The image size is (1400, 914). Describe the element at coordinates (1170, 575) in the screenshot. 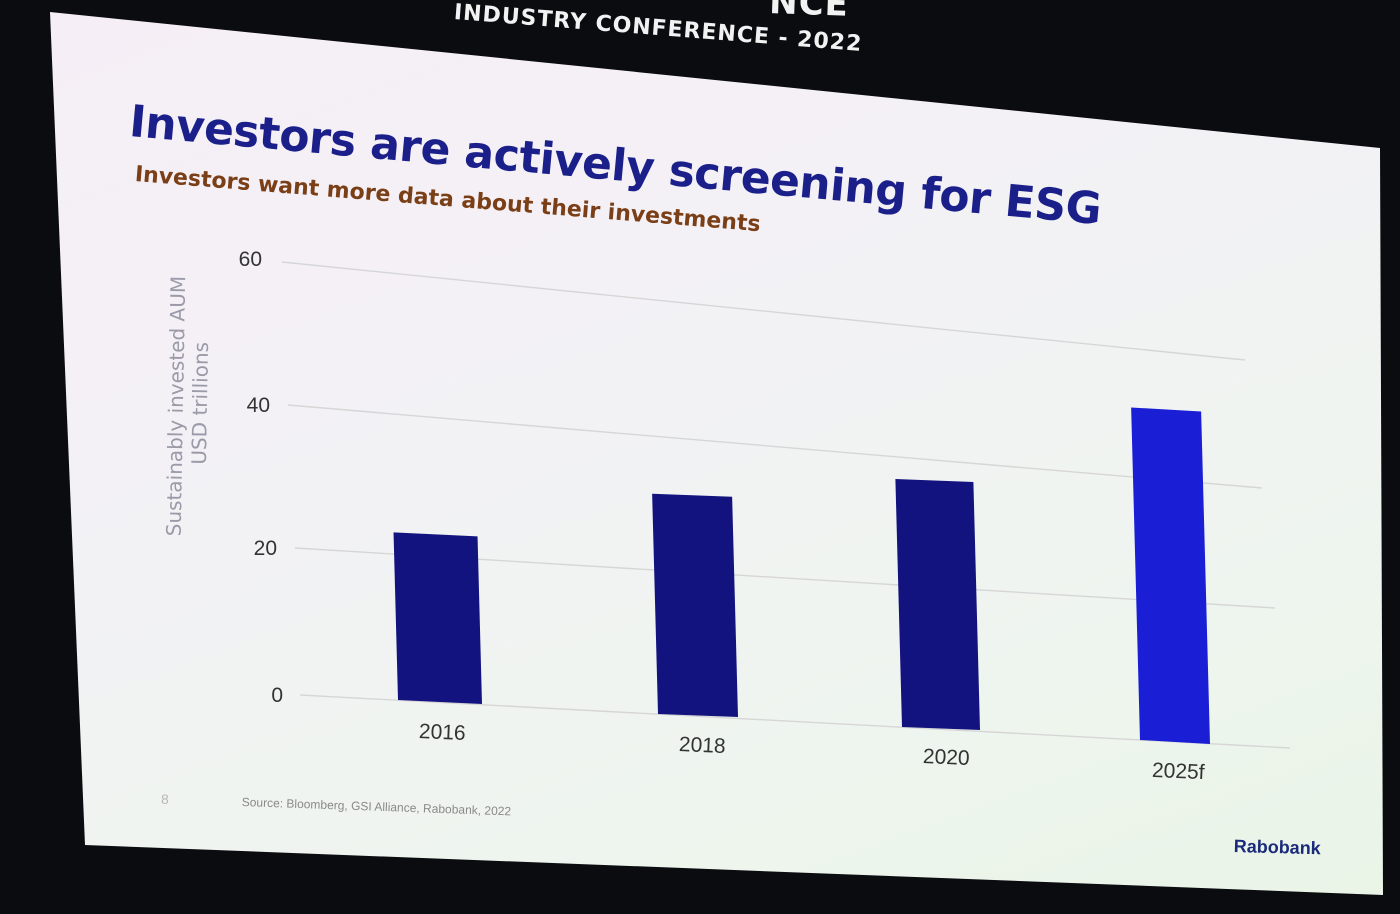

I see `bar-2025f` at that location.